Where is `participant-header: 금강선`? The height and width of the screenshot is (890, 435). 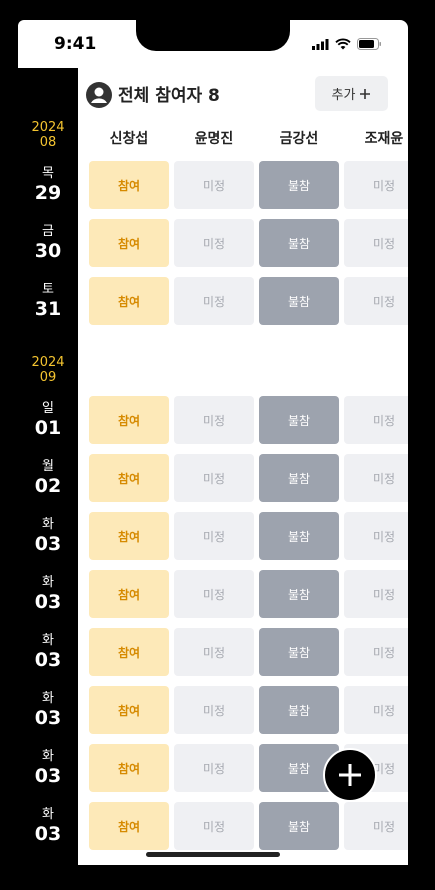 participant-header: 금강선 is located at coordinates (299, 139).